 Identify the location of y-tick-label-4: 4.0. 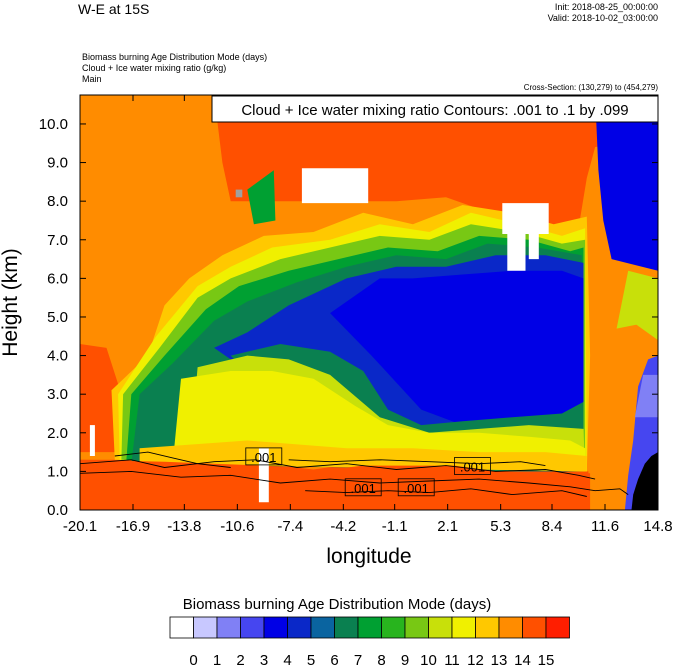
(57, 356).